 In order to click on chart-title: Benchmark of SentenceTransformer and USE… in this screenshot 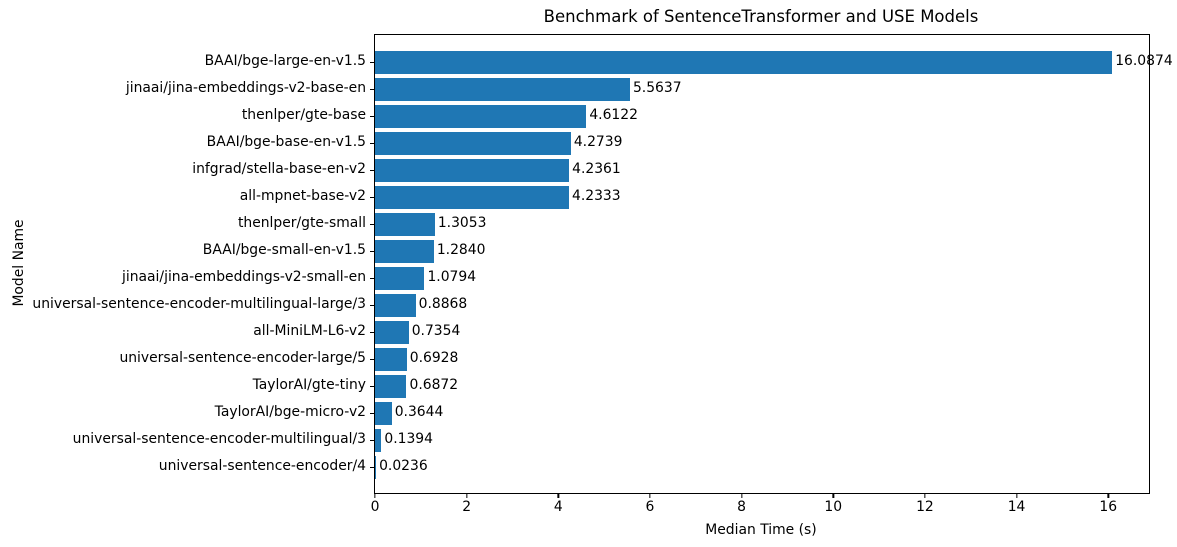, I will do `click(761, 16)`.